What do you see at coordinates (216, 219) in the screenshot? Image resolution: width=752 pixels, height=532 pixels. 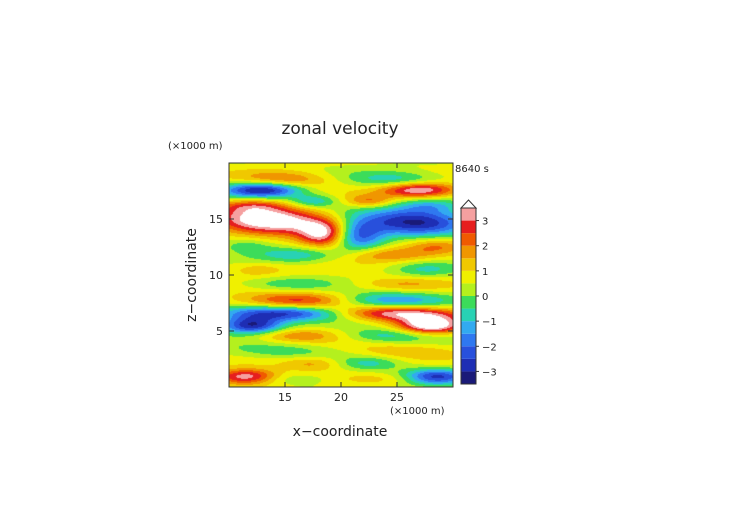 I see `y-tick-label: 15` at bounding box center [216, 219].